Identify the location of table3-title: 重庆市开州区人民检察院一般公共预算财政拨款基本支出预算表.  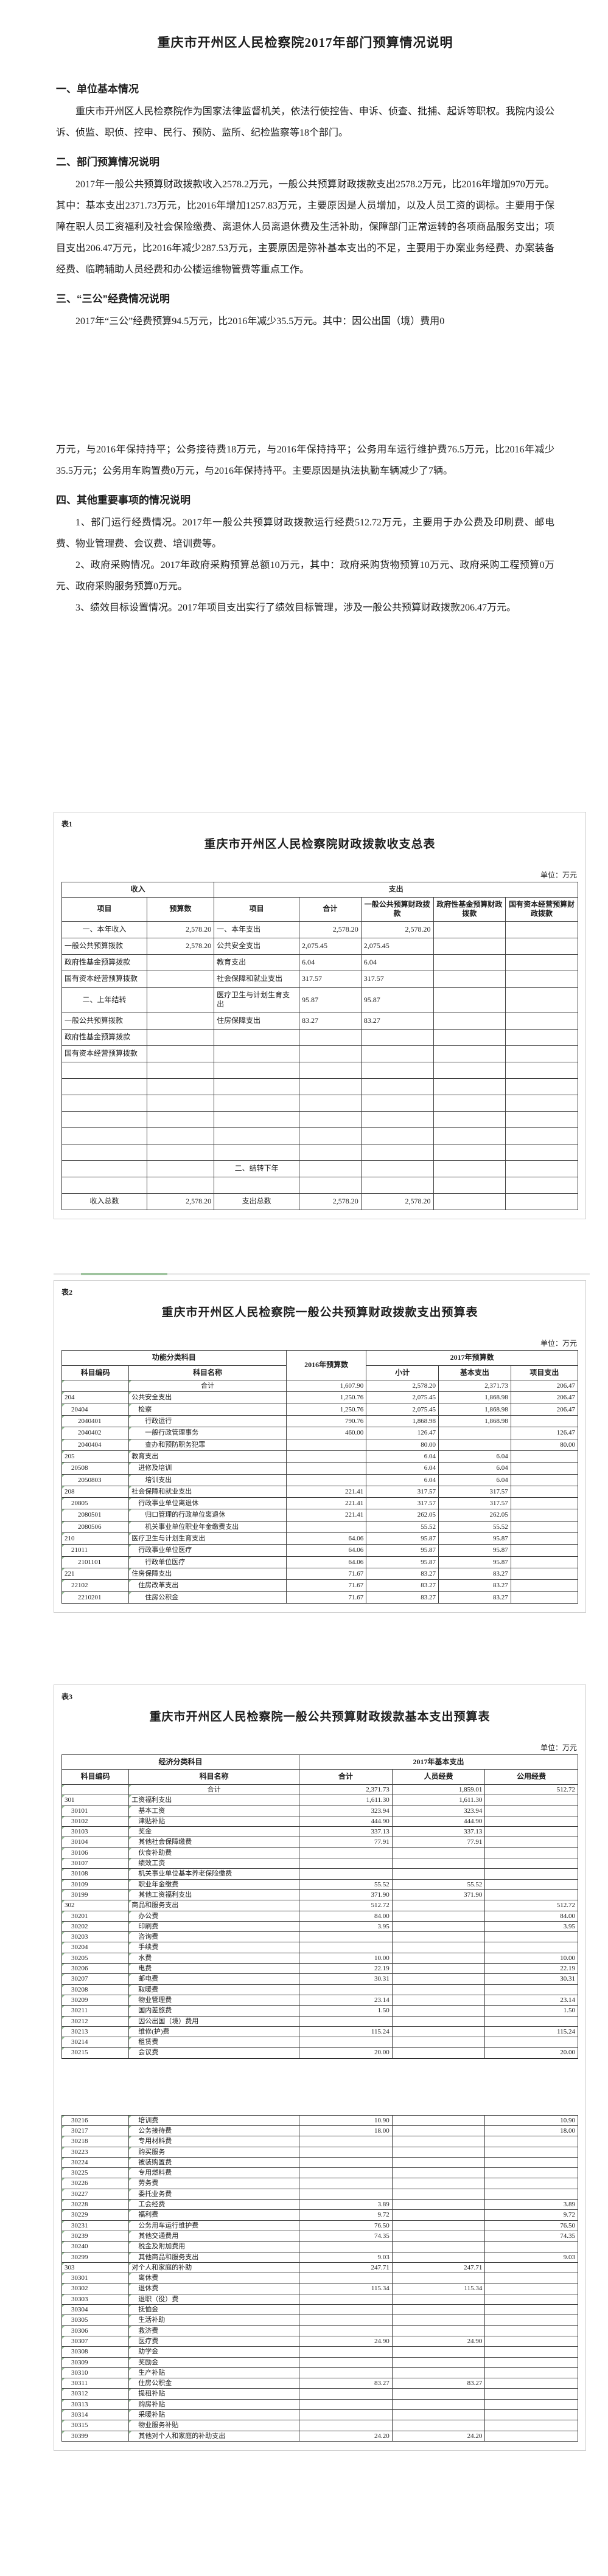
(320, 1716).